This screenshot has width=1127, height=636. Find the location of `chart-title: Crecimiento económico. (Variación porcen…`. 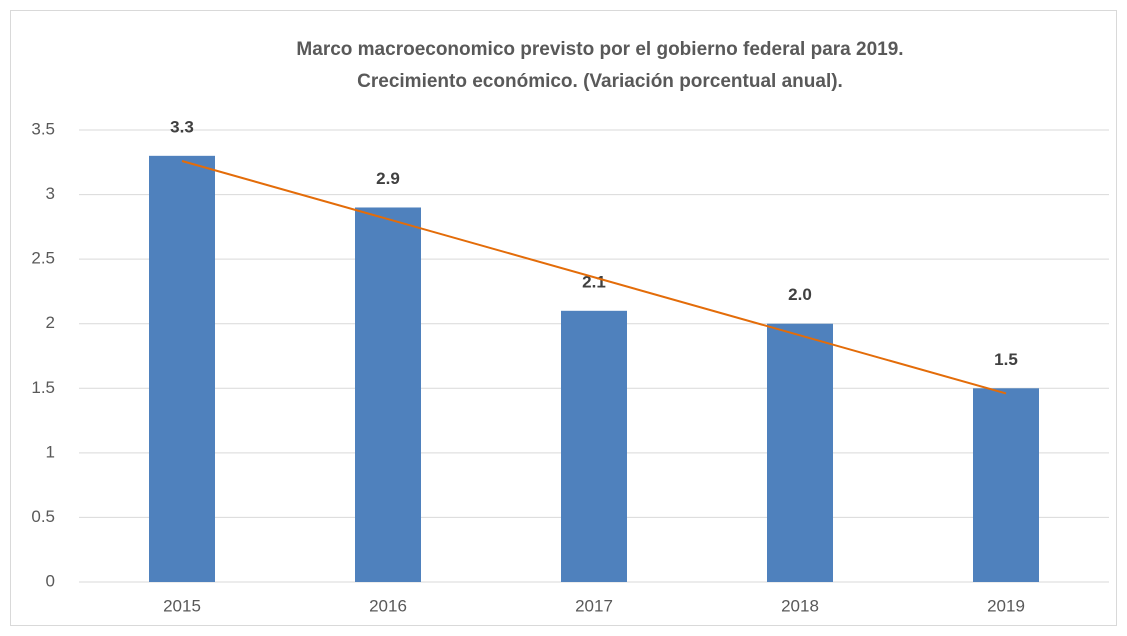

chart-title: Crecimiento económico. (Variación porcen… is located at coordinates (600, 81).